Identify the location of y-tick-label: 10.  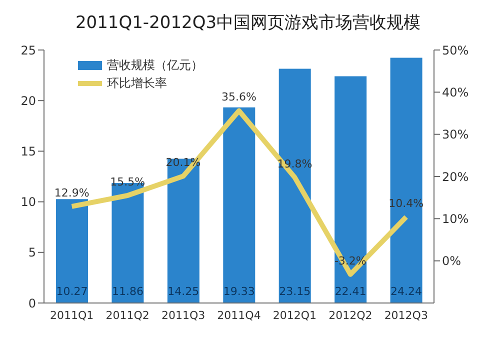
(28, 202).